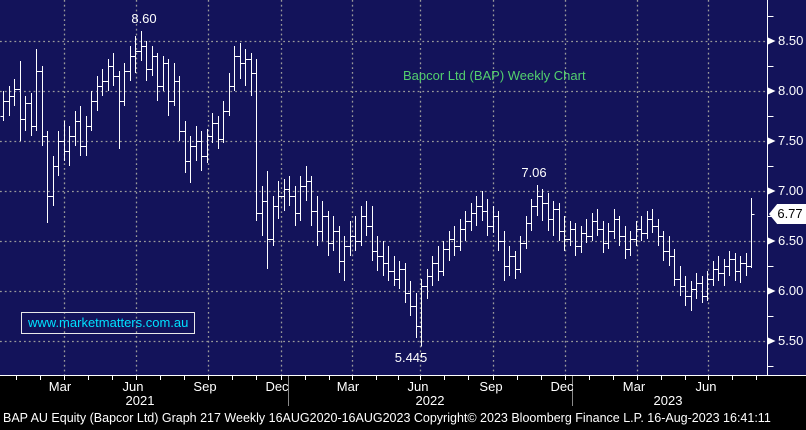 Image resolution: width=806 pixels, height=430 pixels. What do you see at coordinates (494, 75) in the screenshot?
I see `chart-title: Bapcor Ltd (BAP) Weekly Chart` at bounding box center [494, 75].